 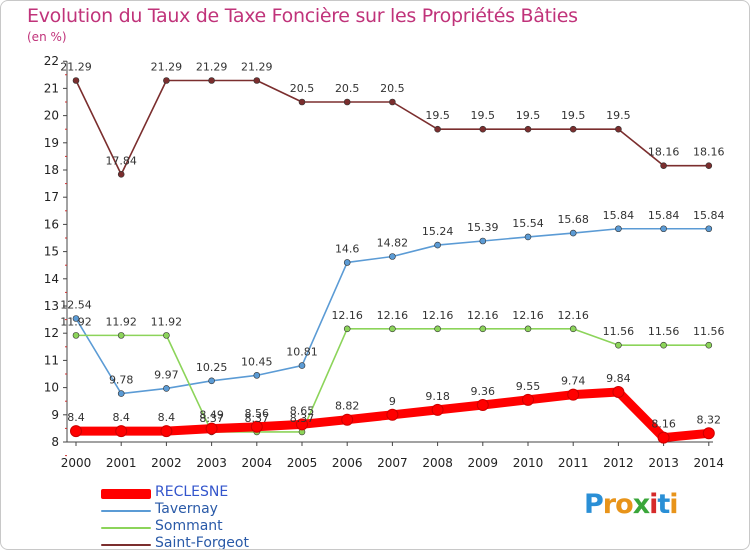 What do you see at coordinates (186, 509) in the screenshot?
I see `legend-label-tavernay: Tavernay` at bounding box center [186, 509].